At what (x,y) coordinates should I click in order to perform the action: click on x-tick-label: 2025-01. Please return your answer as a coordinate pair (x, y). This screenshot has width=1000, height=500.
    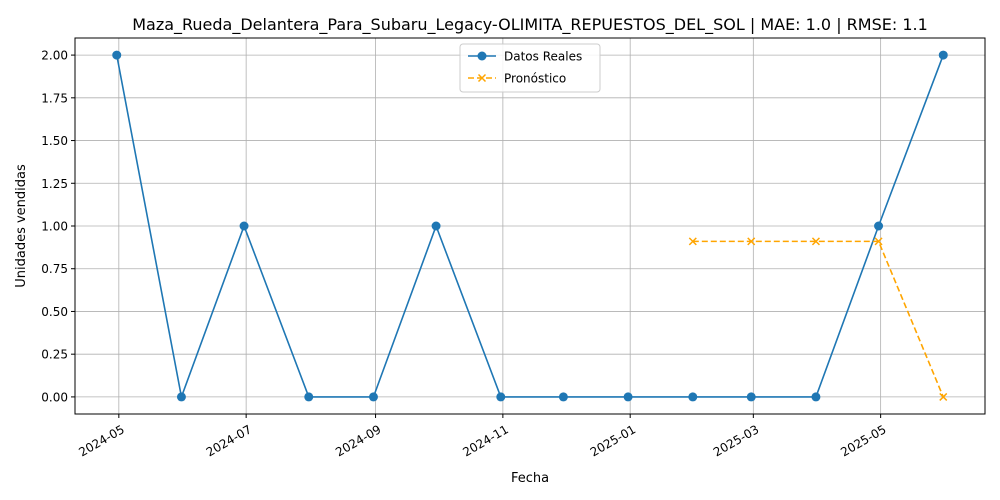
    Looking at the image, I should click on (613, 440).